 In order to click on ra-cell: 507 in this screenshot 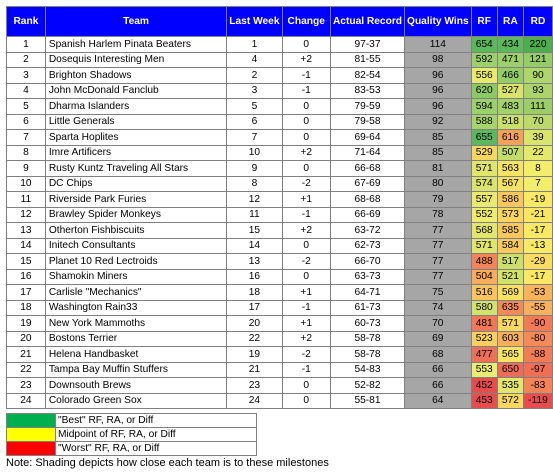, I will do `click(510, 152)`.